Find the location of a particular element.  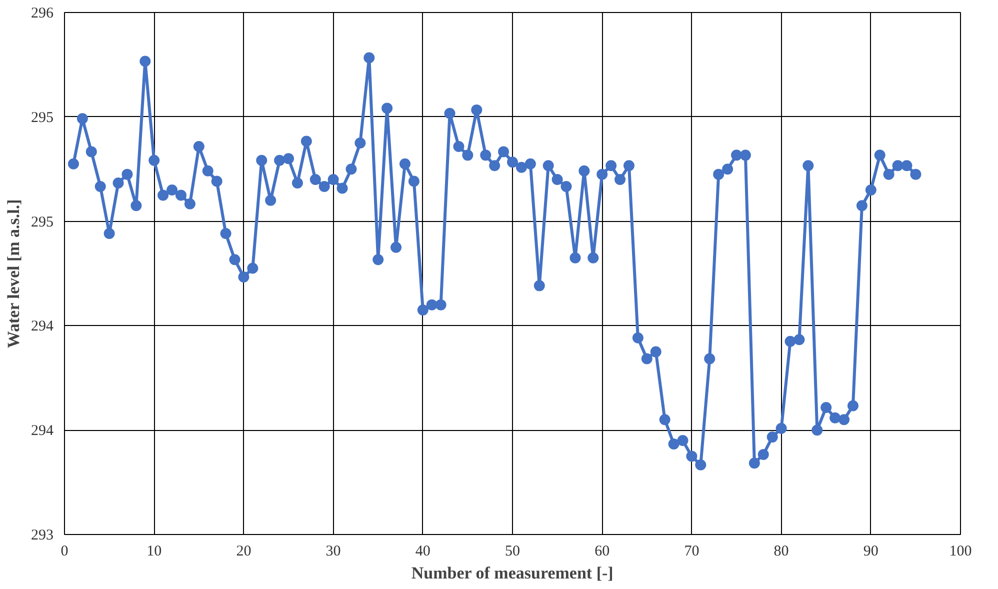

x-tick-label: 30 is located at coordinates (333, 552).